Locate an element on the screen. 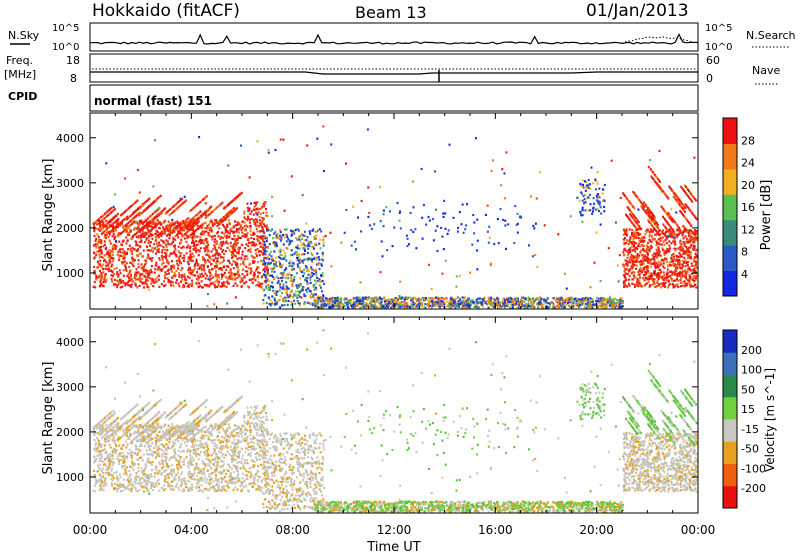 Image resolution: width=800 pixels, height=554 pixels. nsky-series is located at coordinates (394, 39).